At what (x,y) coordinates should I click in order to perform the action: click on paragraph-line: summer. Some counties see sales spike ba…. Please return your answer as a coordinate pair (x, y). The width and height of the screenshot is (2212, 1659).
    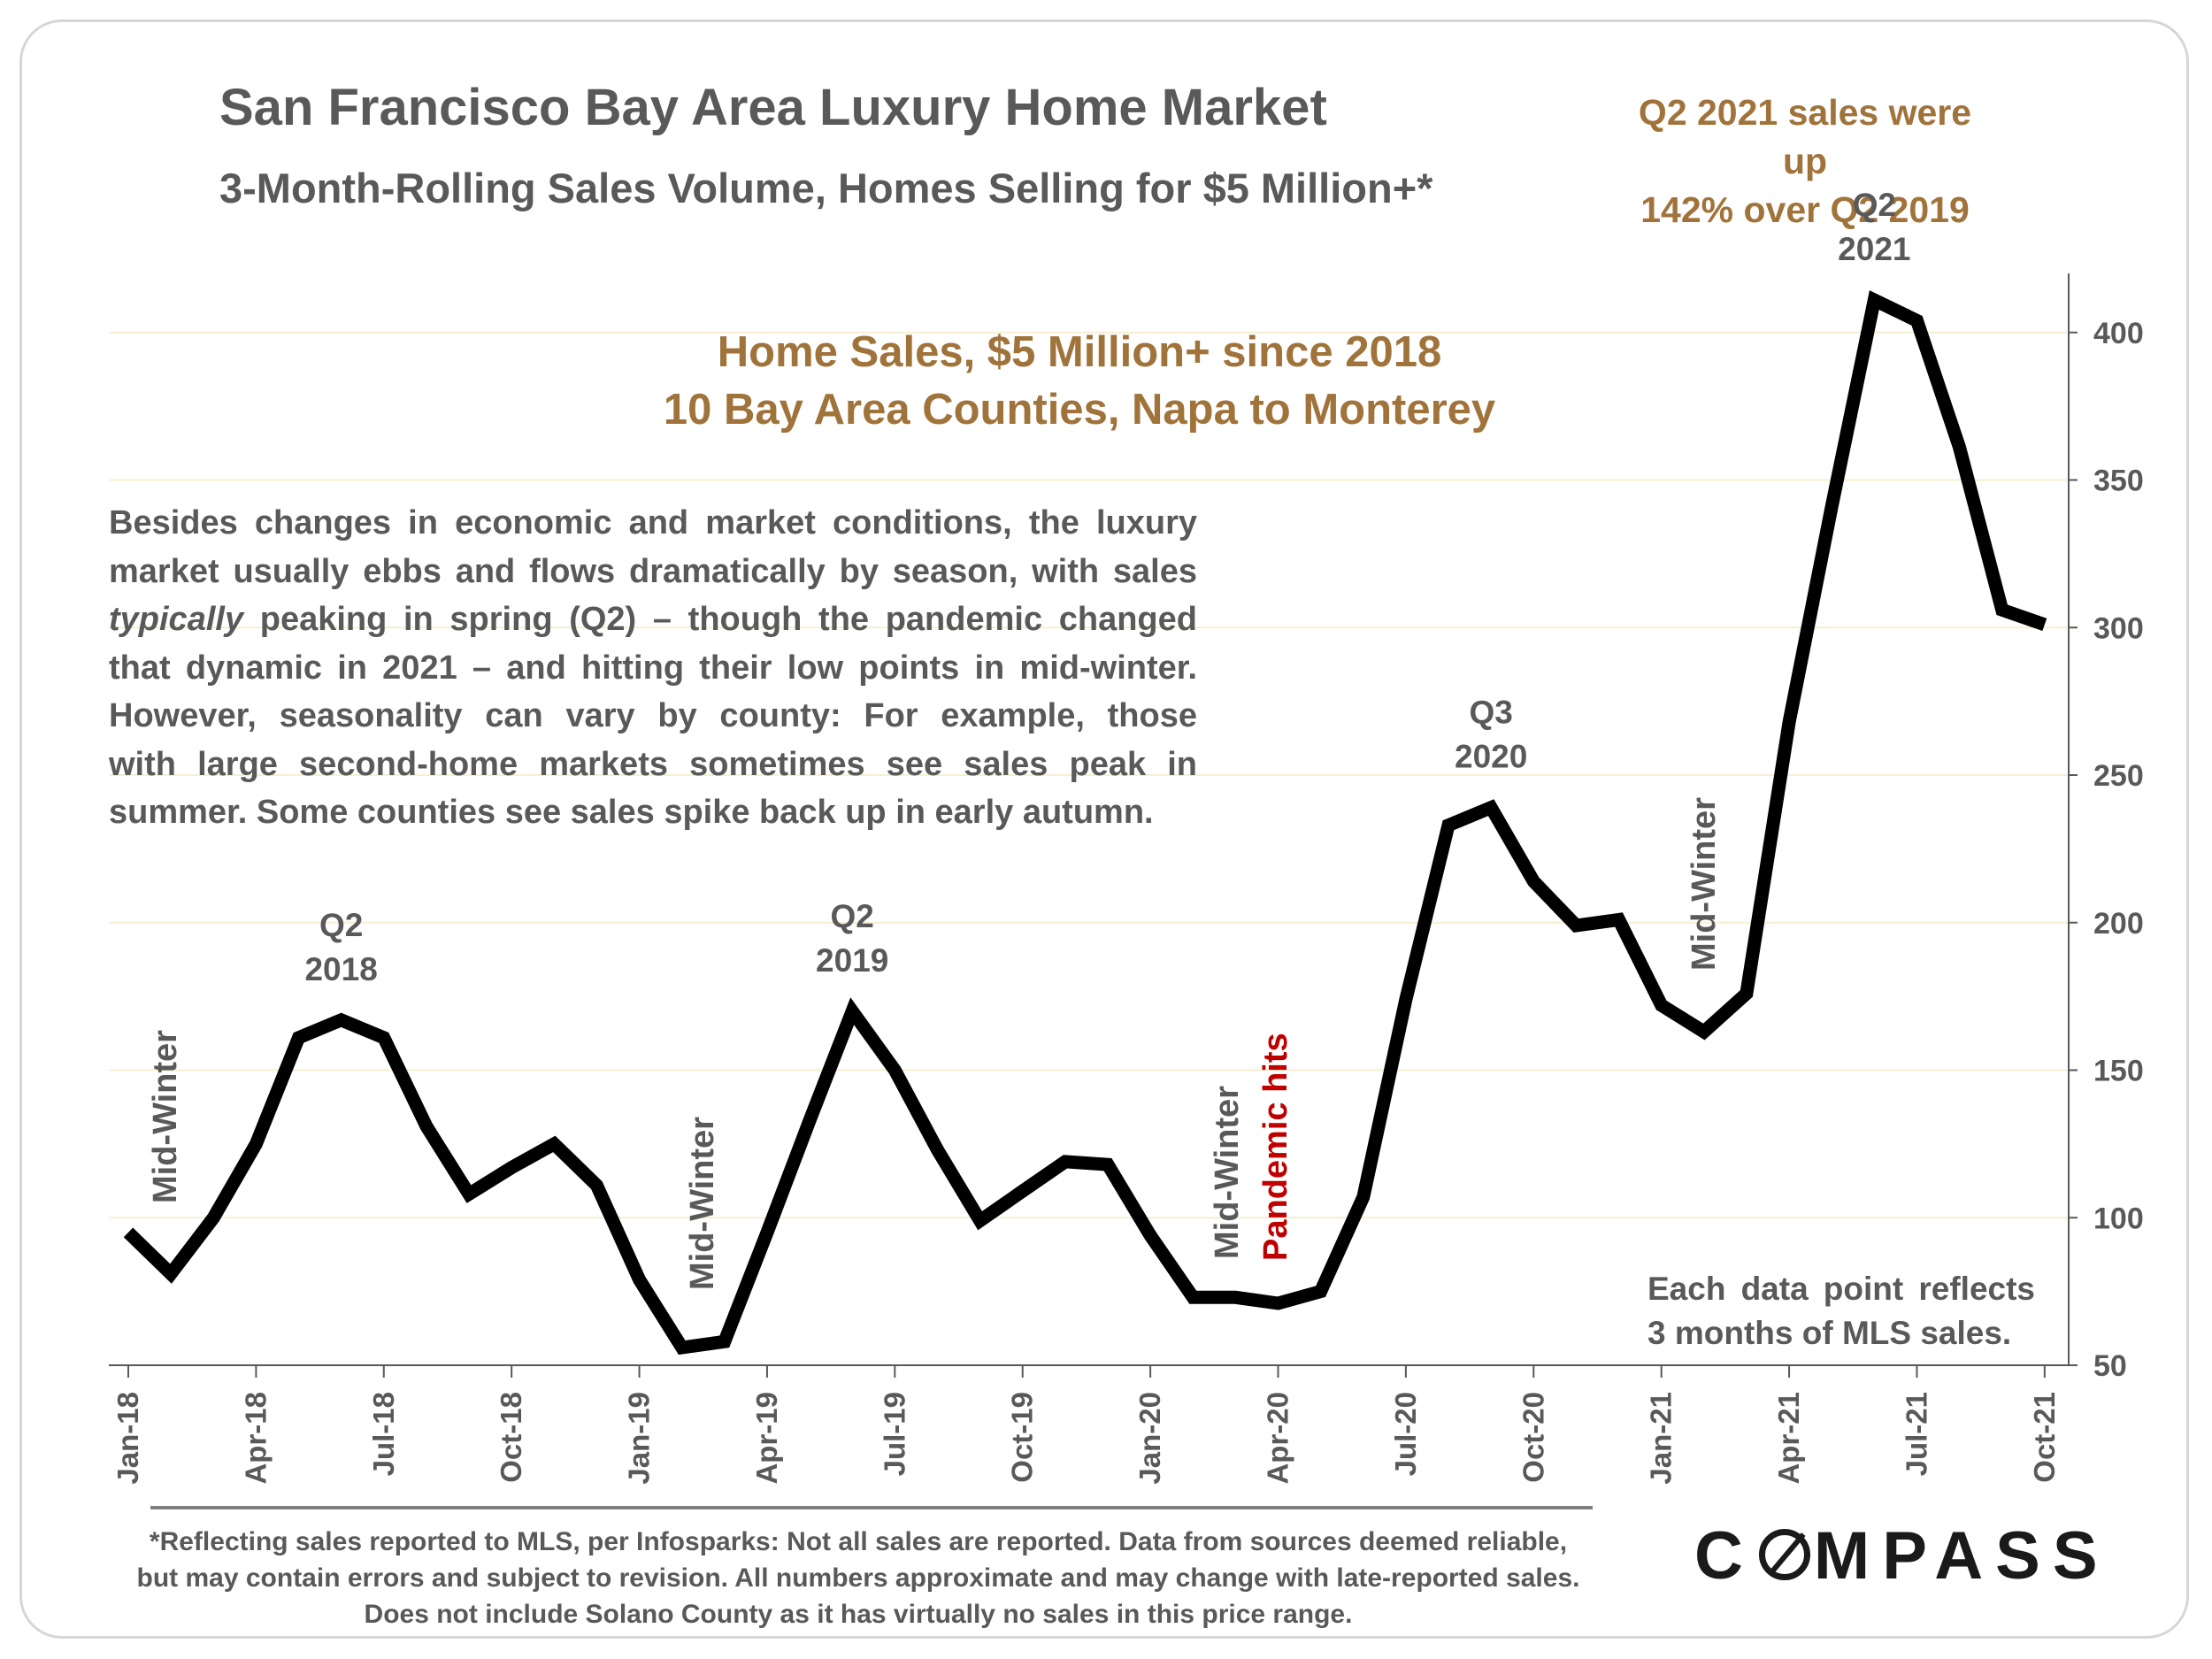
    Looking at the image, I should click on (632, 813).